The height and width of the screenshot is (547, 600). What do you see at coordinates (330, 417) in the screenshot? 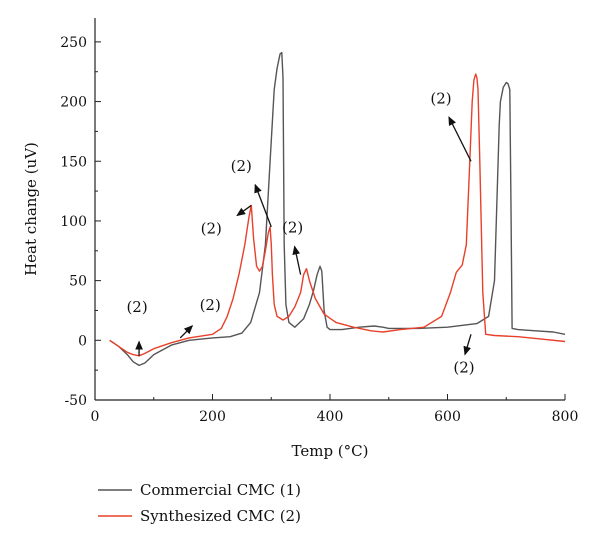
I see `x-tick-label: 400` at bounding box center [330, 417].